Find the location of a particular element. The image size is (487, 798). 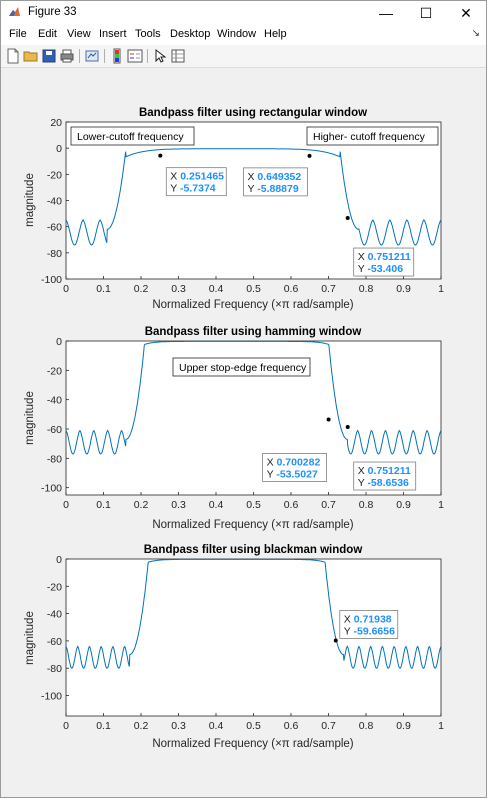

property-inspector-icon is located at coordinates (178, 56).